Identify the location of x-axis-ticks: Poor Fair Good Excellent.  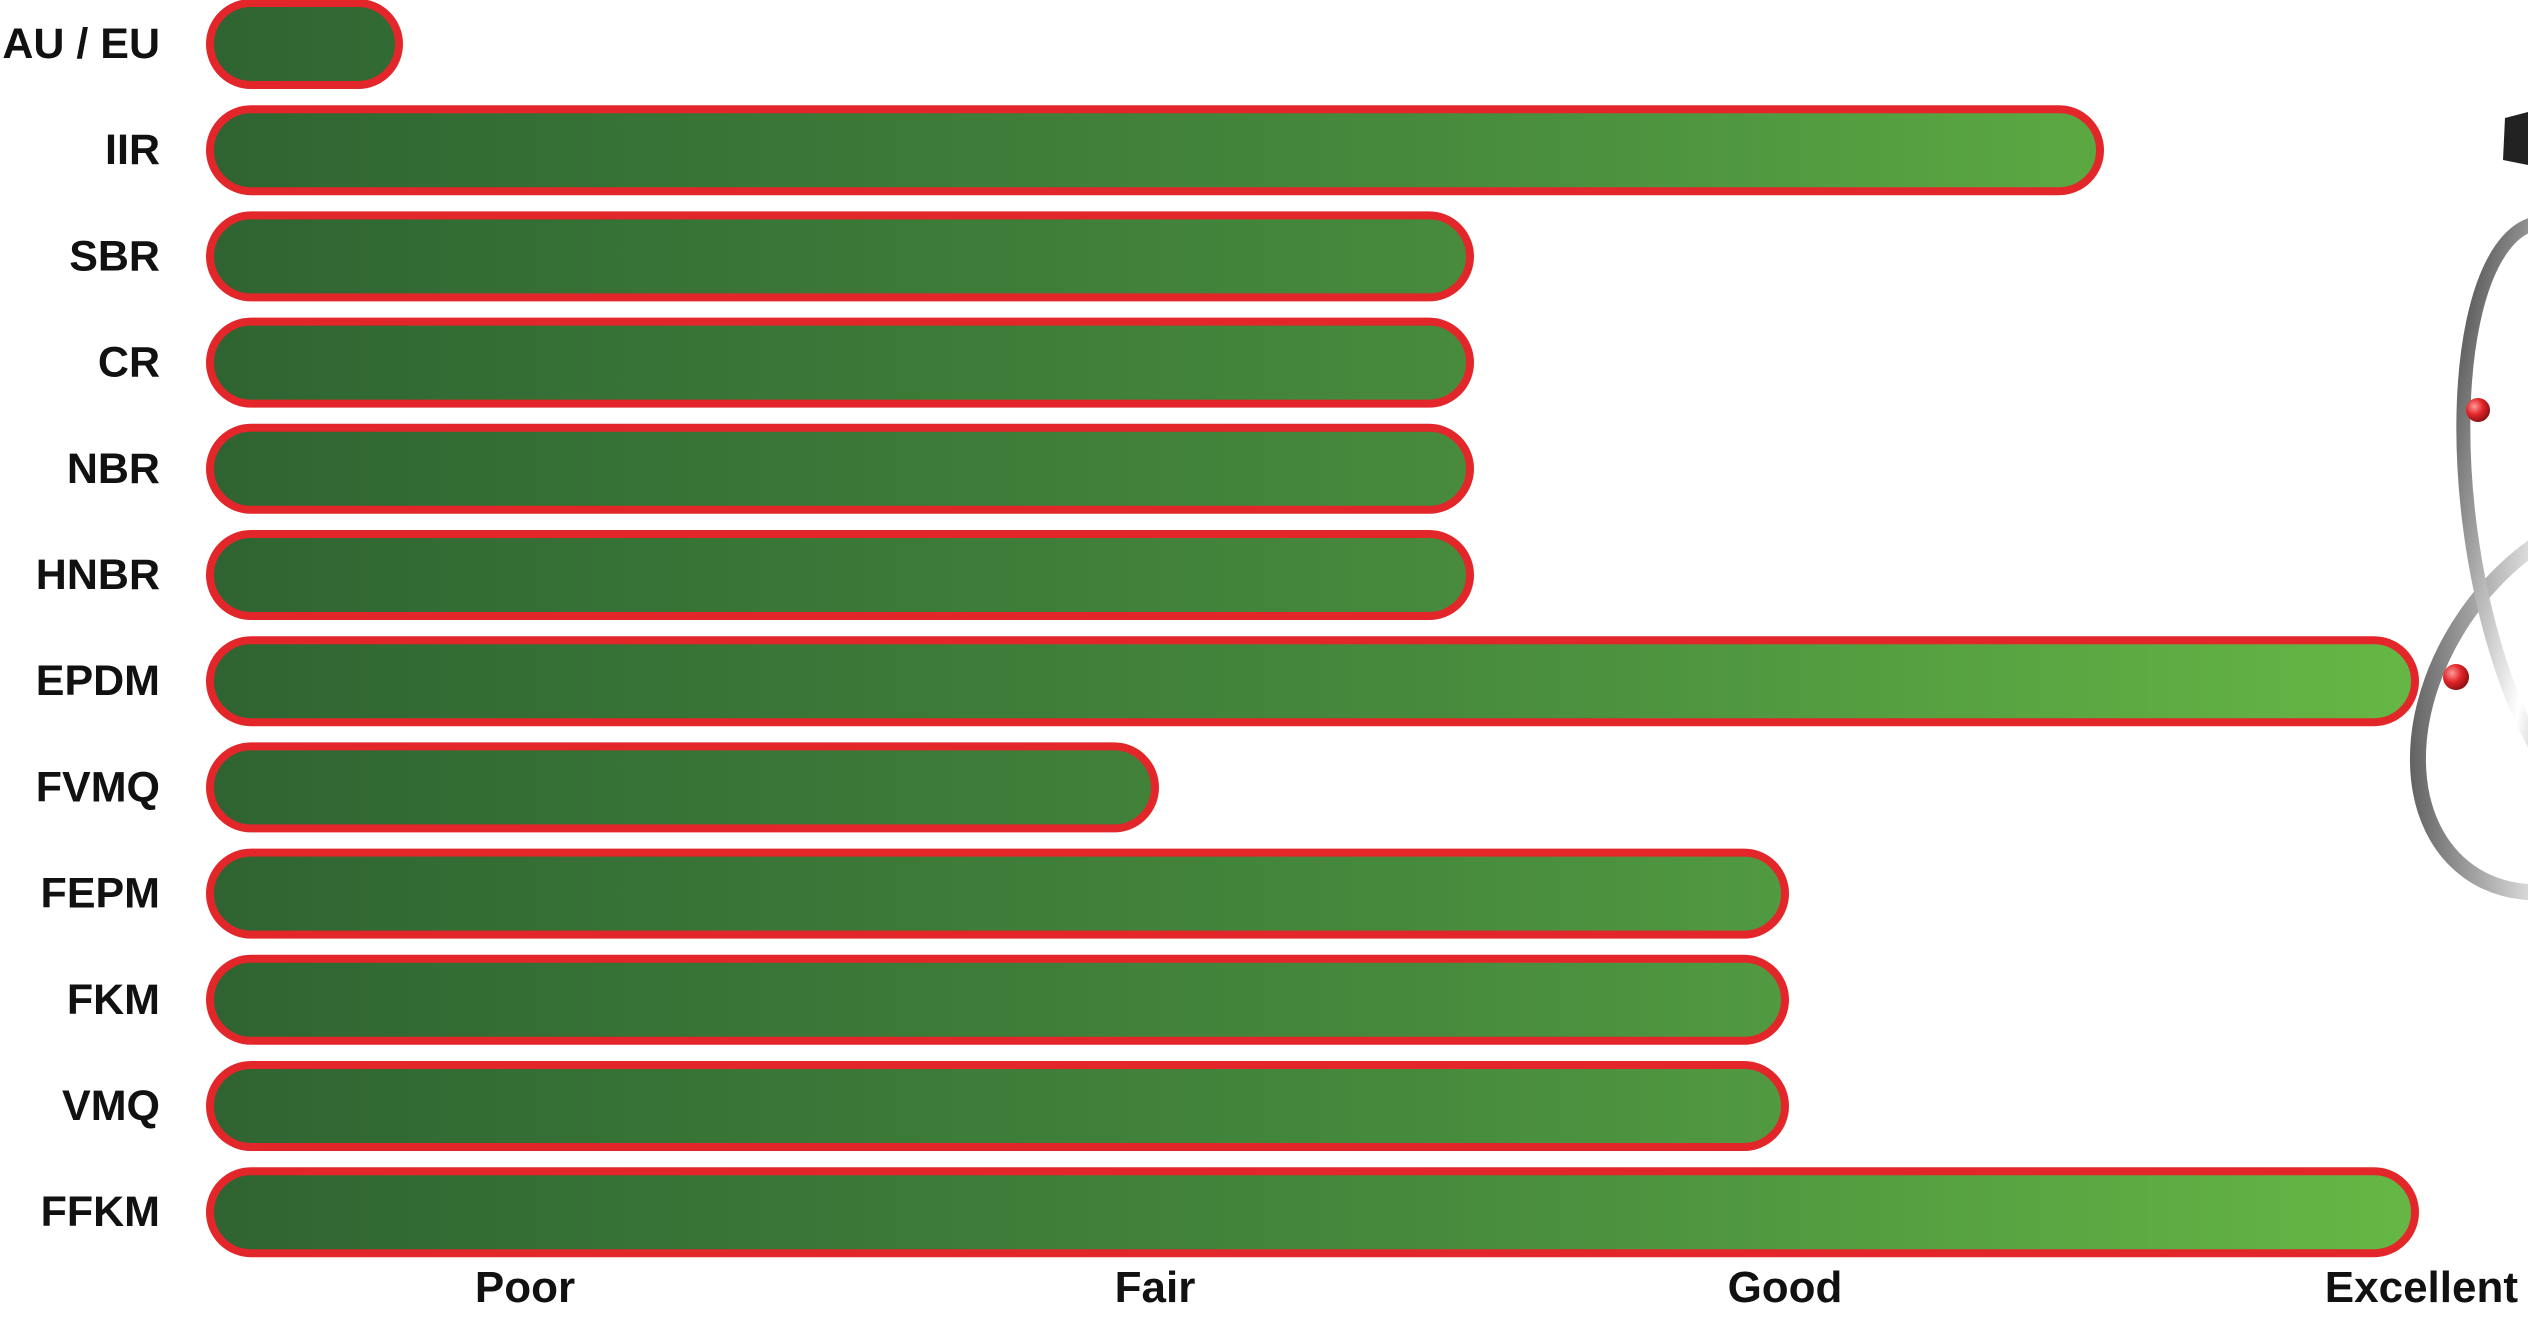
(1496, 1287).